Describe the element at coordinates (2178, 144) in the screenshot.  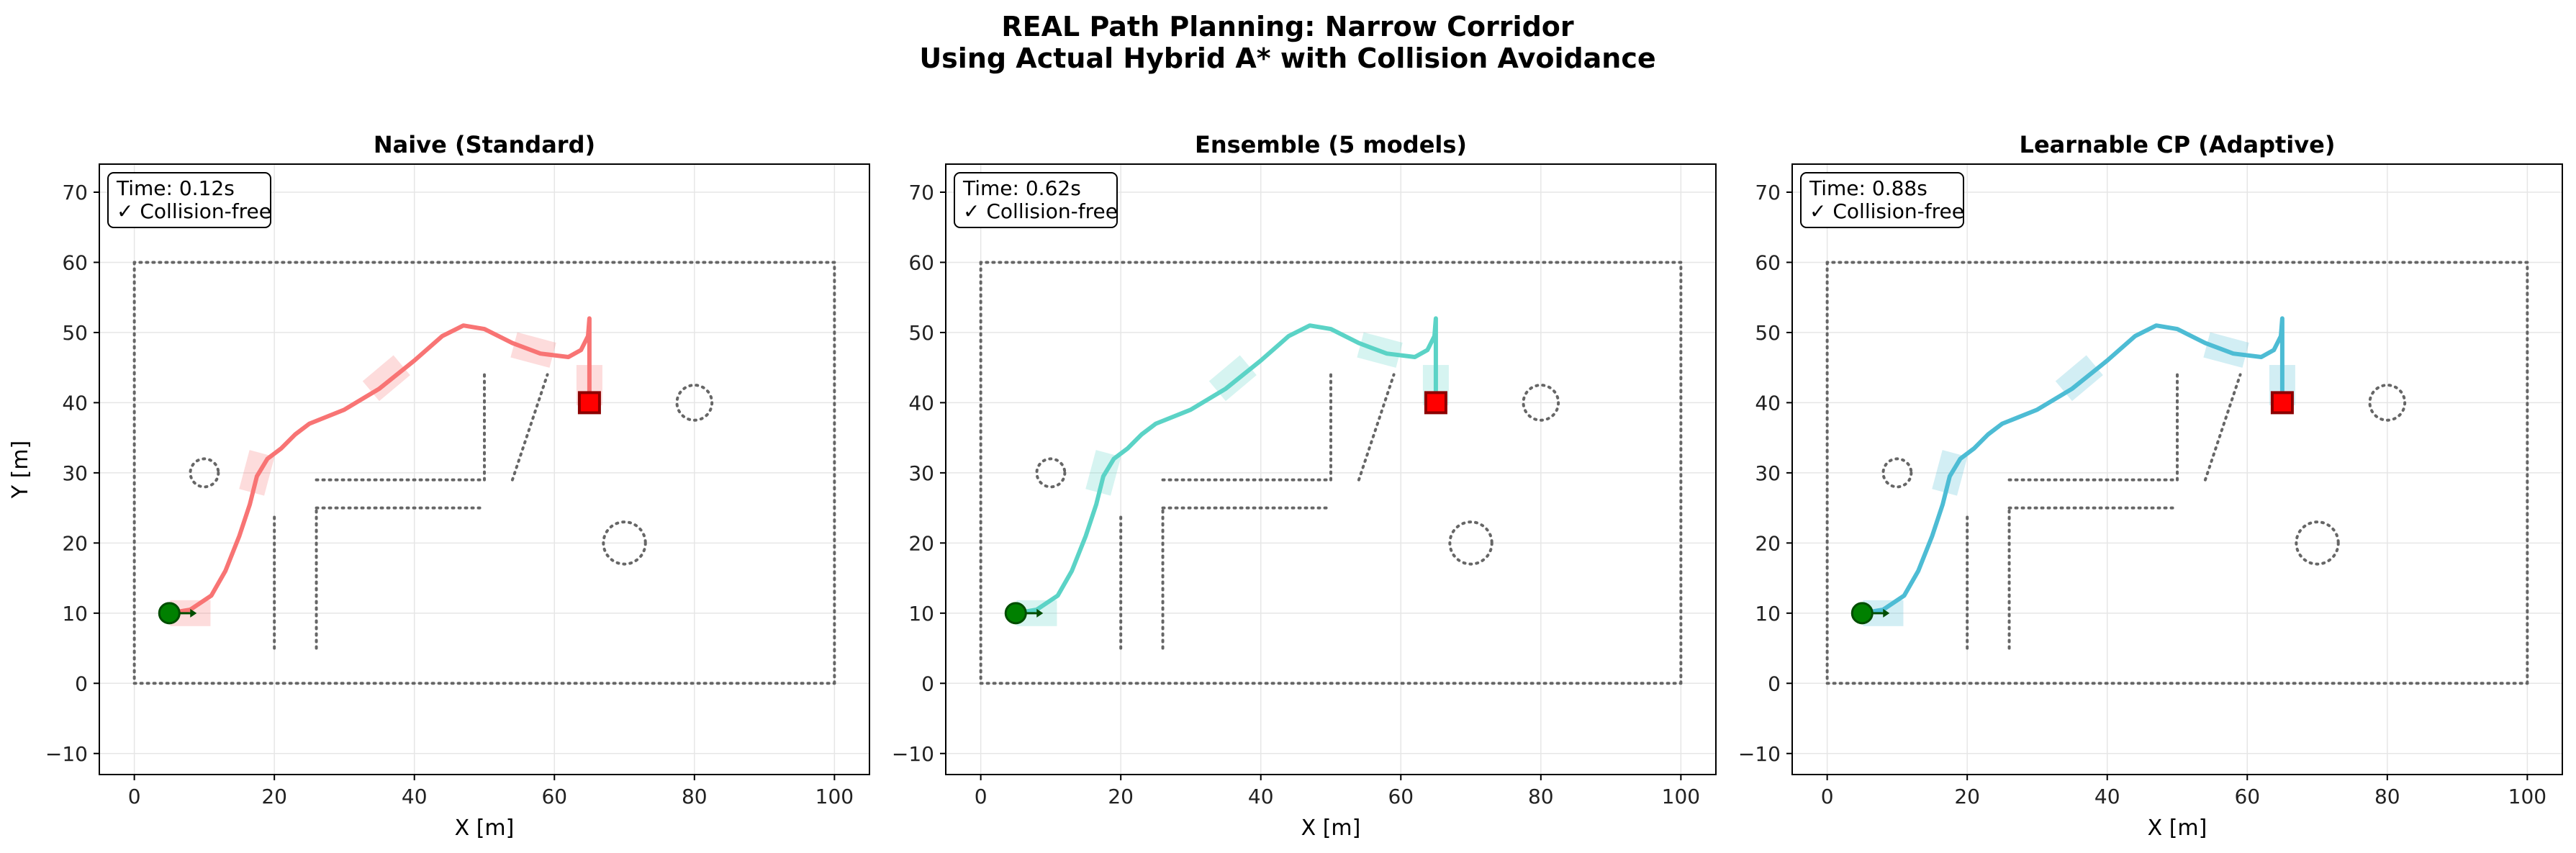
I see `panel-title: Learnable CP (Adaptive)` at that location.